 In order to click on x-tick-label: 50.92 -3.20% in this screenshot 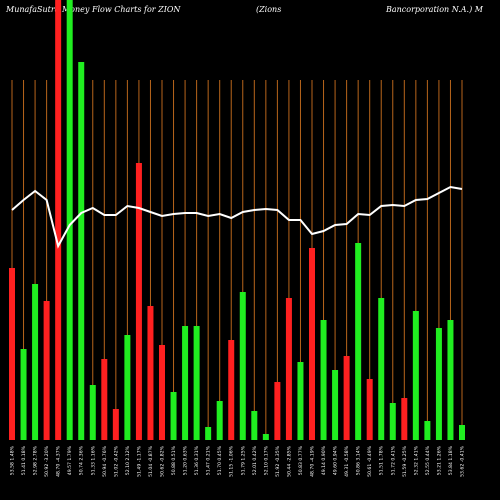, I will do `click(47, 460)`.